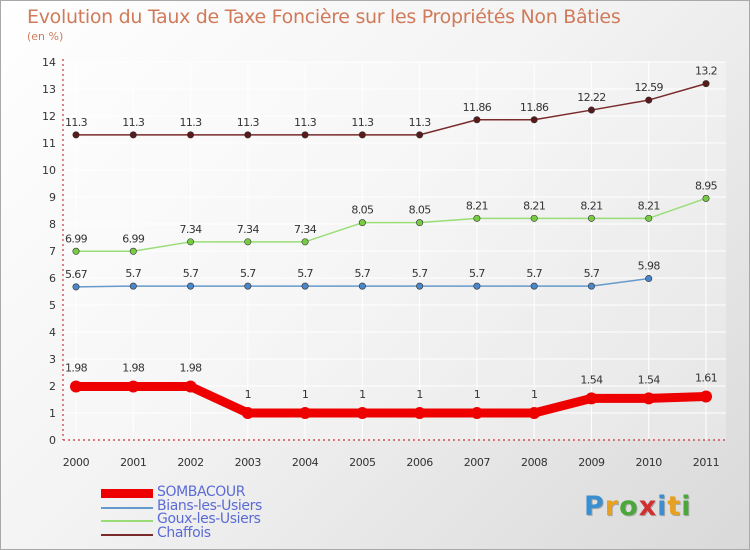 This screenshot has height=550, width=750. I want to click on data-label: 1.61, so click(706, 378).